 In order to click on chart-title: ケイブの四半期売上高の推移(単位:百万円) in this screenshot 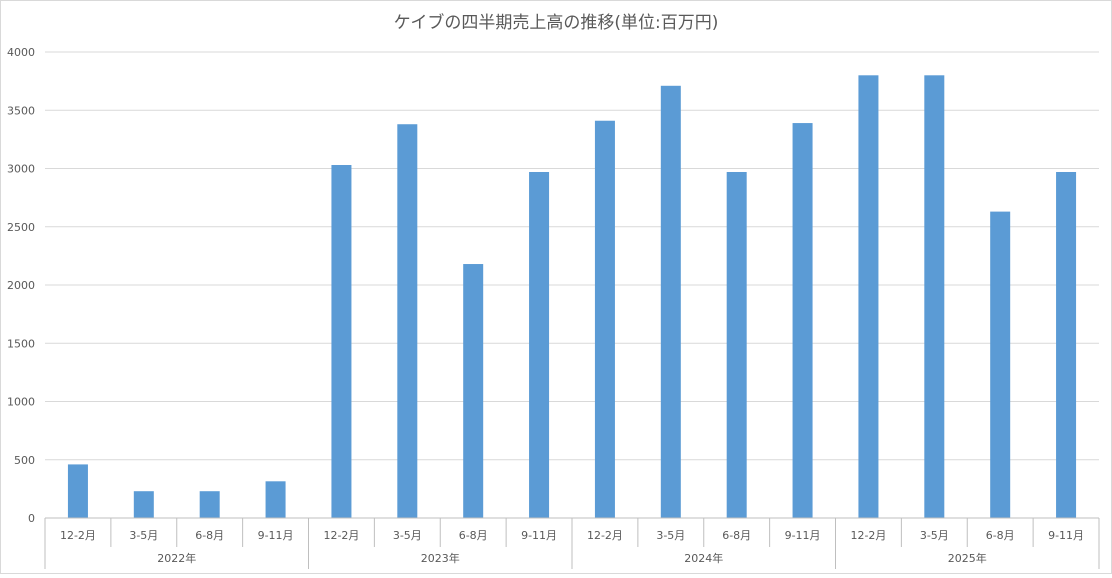, I will do `click(556, 22)`.